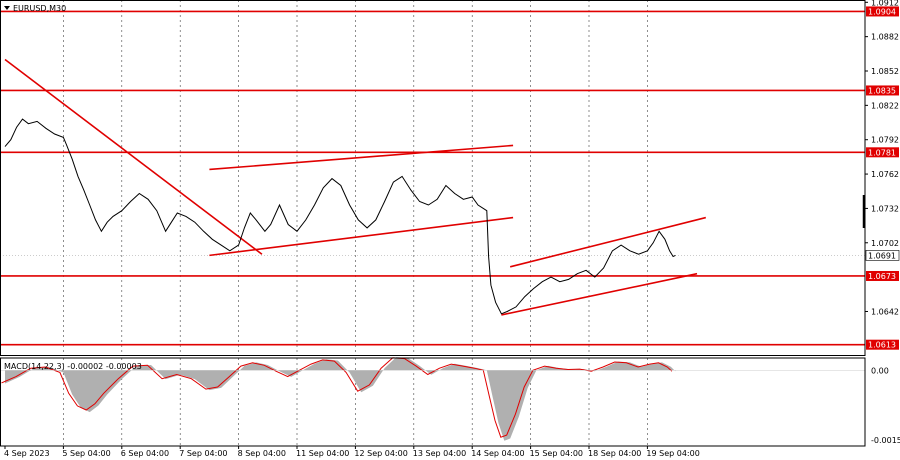 This screenshot has height=460, width=900. What do you see at coordinates (86, 453) in the screenshot?
I see `time-tick-label: 5 Sep 04:00` at bounding box center [86, 453].